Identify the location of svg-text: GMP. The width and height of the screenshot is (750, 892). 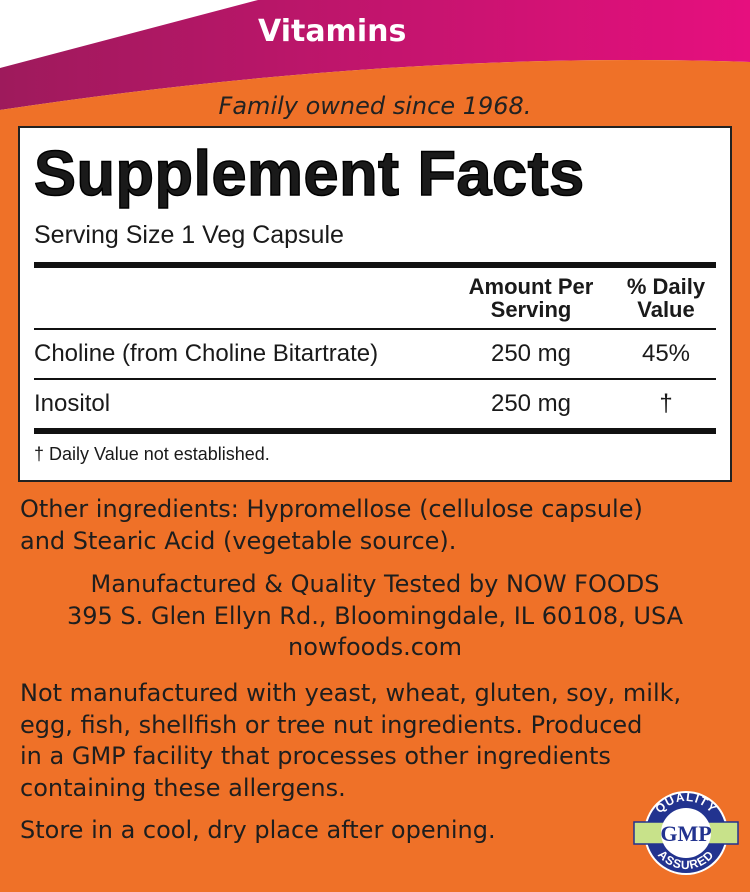
(685, 833).